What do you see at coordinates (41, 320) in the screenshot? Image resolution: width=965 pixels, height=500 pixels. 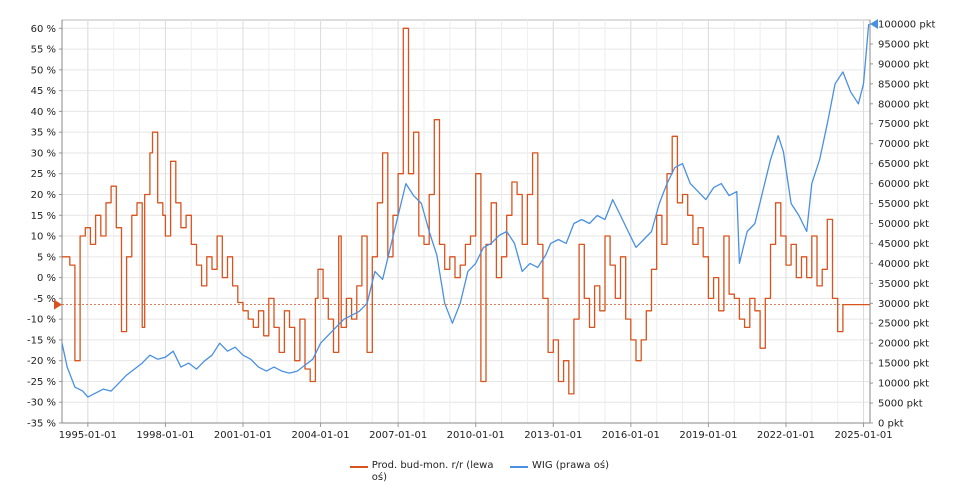 I see `left-tick-label: -10 %` at bounding box center [41, 320].